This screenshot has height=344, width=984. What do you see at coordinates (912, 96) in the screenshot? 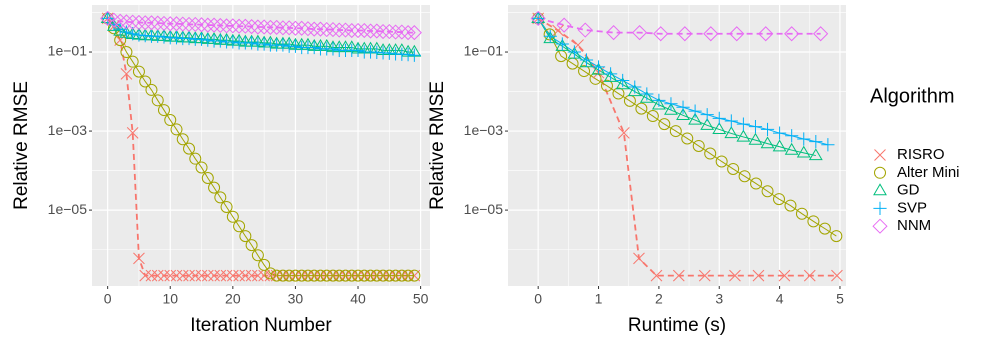
I see `legend-title: Algorithm` at bounding box center [912, 96].